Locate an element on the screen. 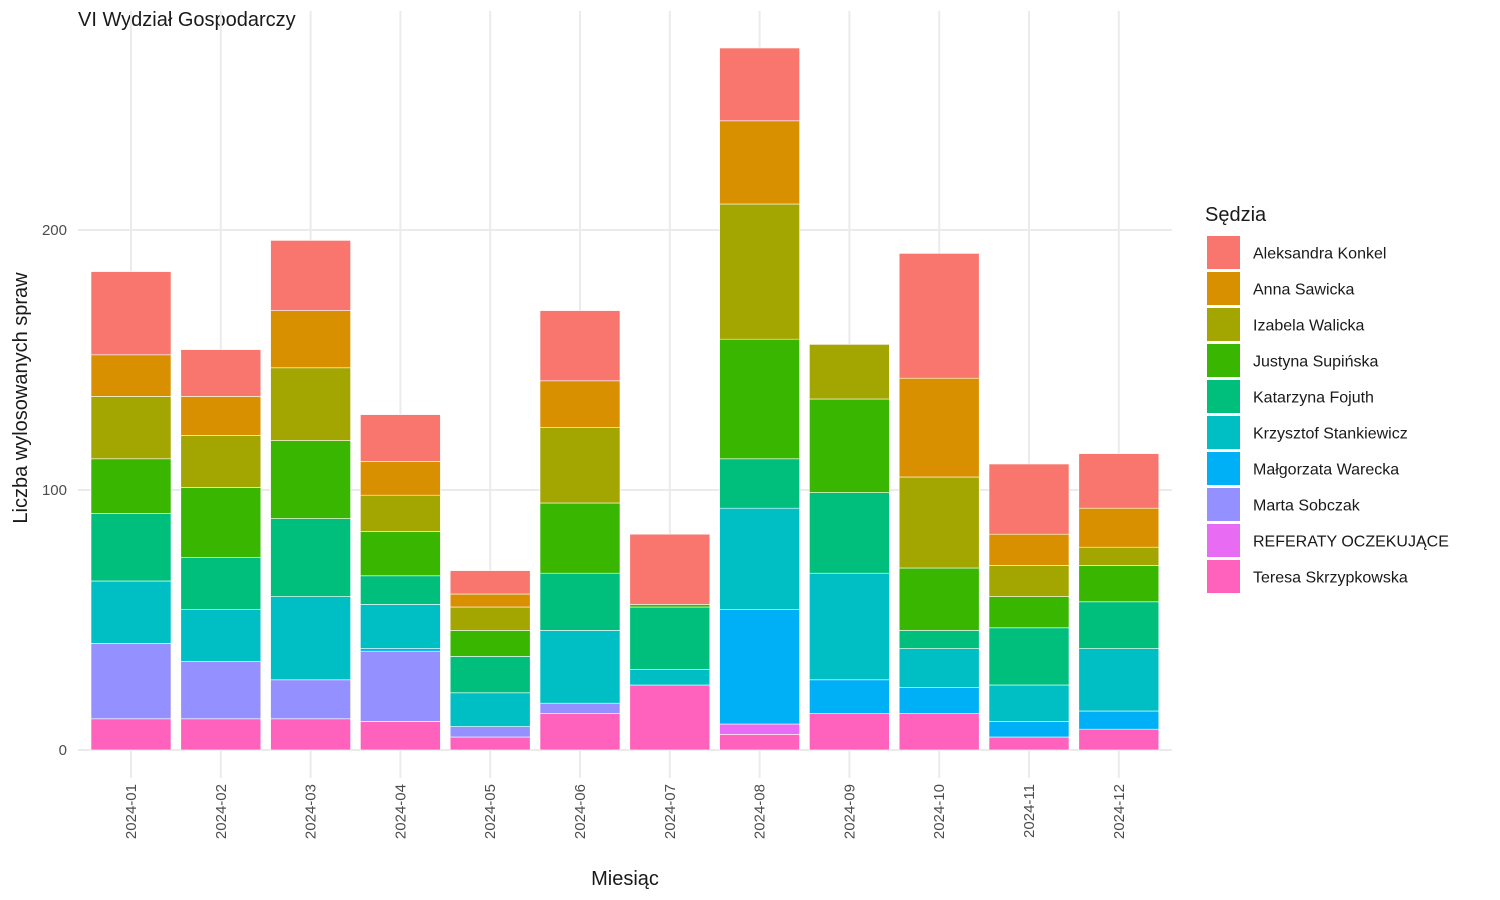 The height and width of the screenshot is (900, 1500). x-tick-label: 2024-11 is located at coordinates (1029, 811).